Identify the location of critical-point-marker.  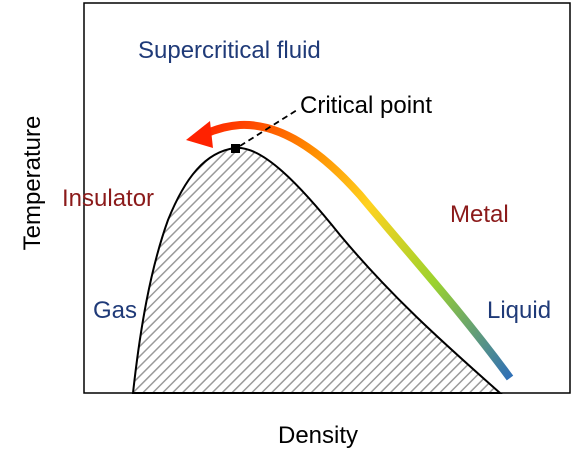
(235, 148).